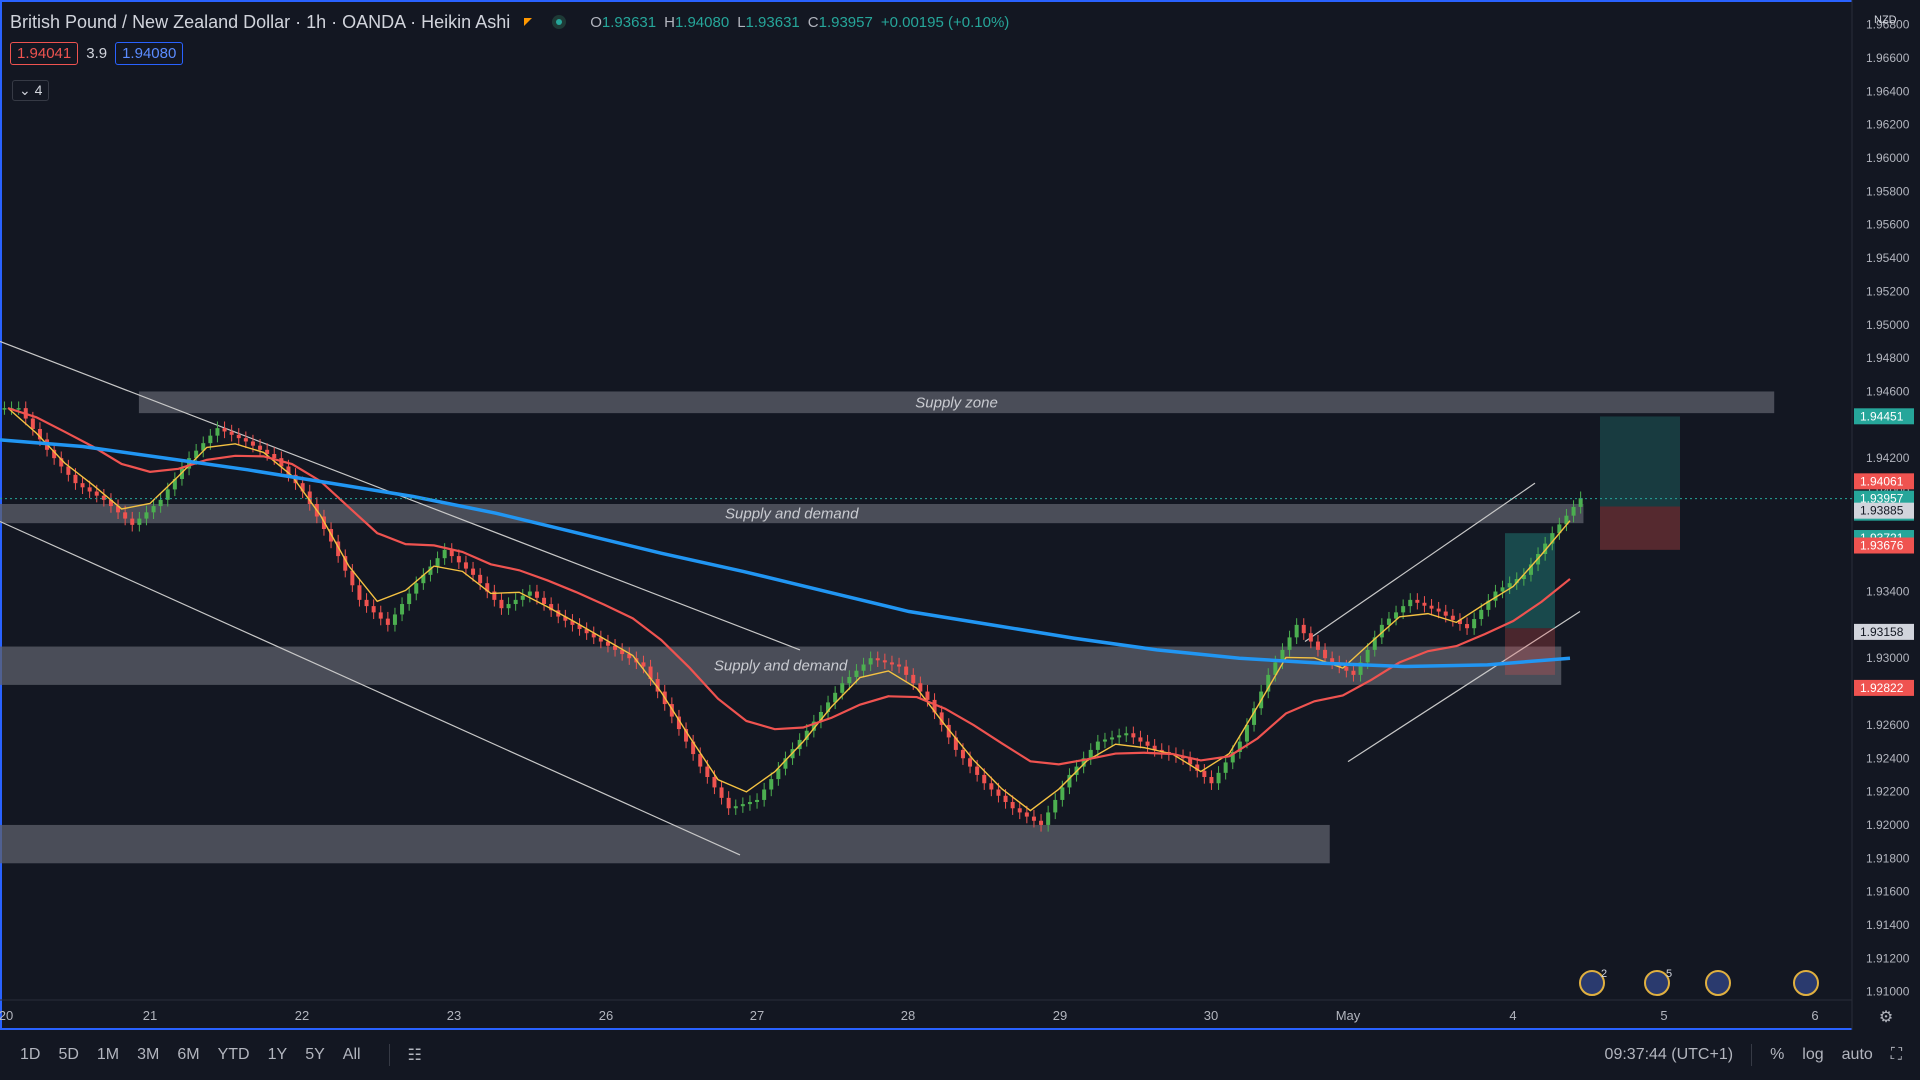 This screenshot has height=1080, width=1920. Describe the element at coordinates (1348, 1015) in the screenshot. I see `time-tick: May` at that location.